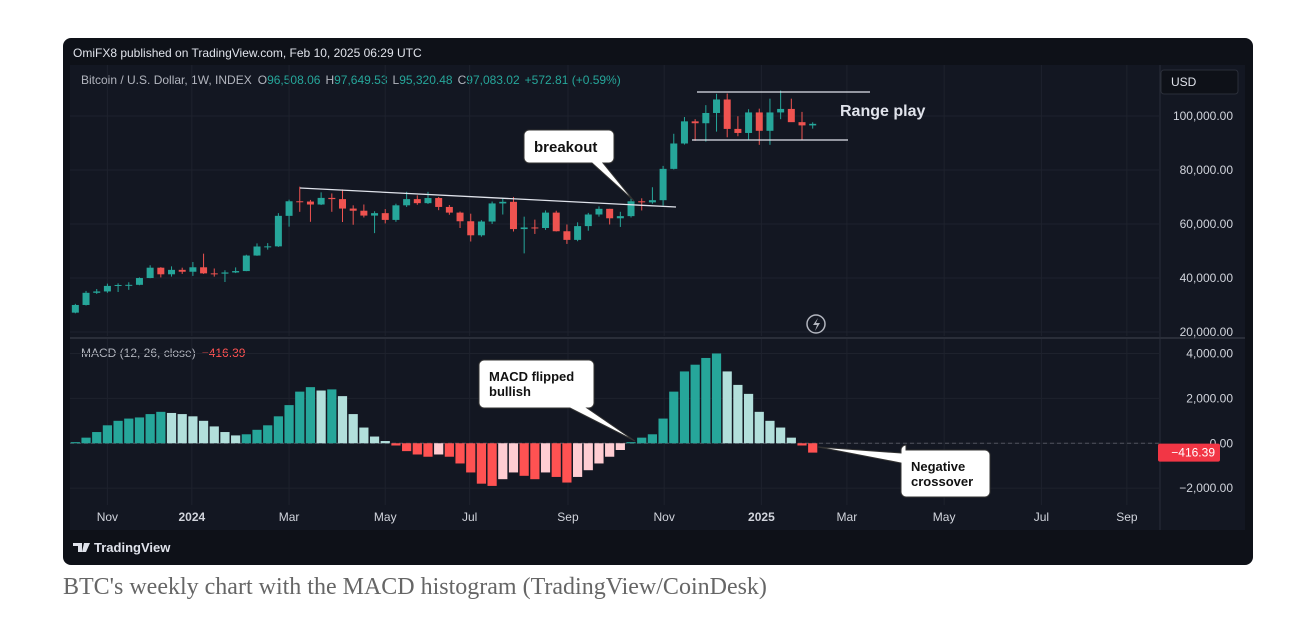 The width and height of the screenshot is (1314, 630). I want to click on l-label: L, so click(396, 80).